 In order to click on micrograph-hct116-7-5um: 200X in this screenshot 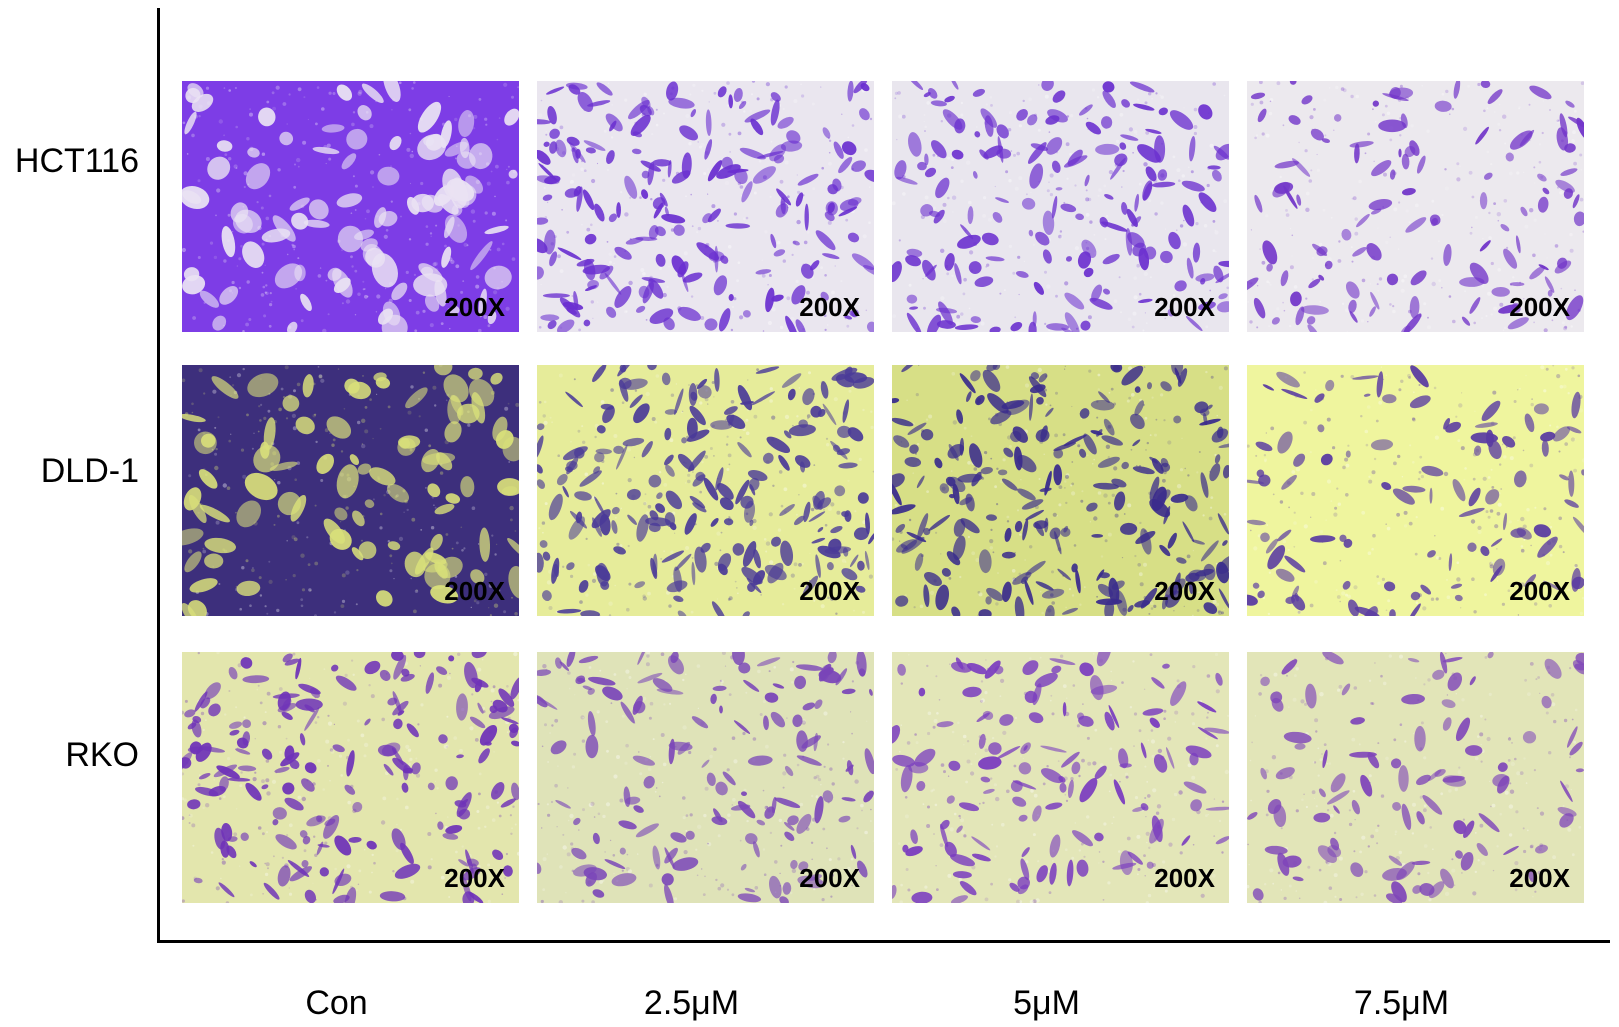, I will do `click(1415, 206)`.